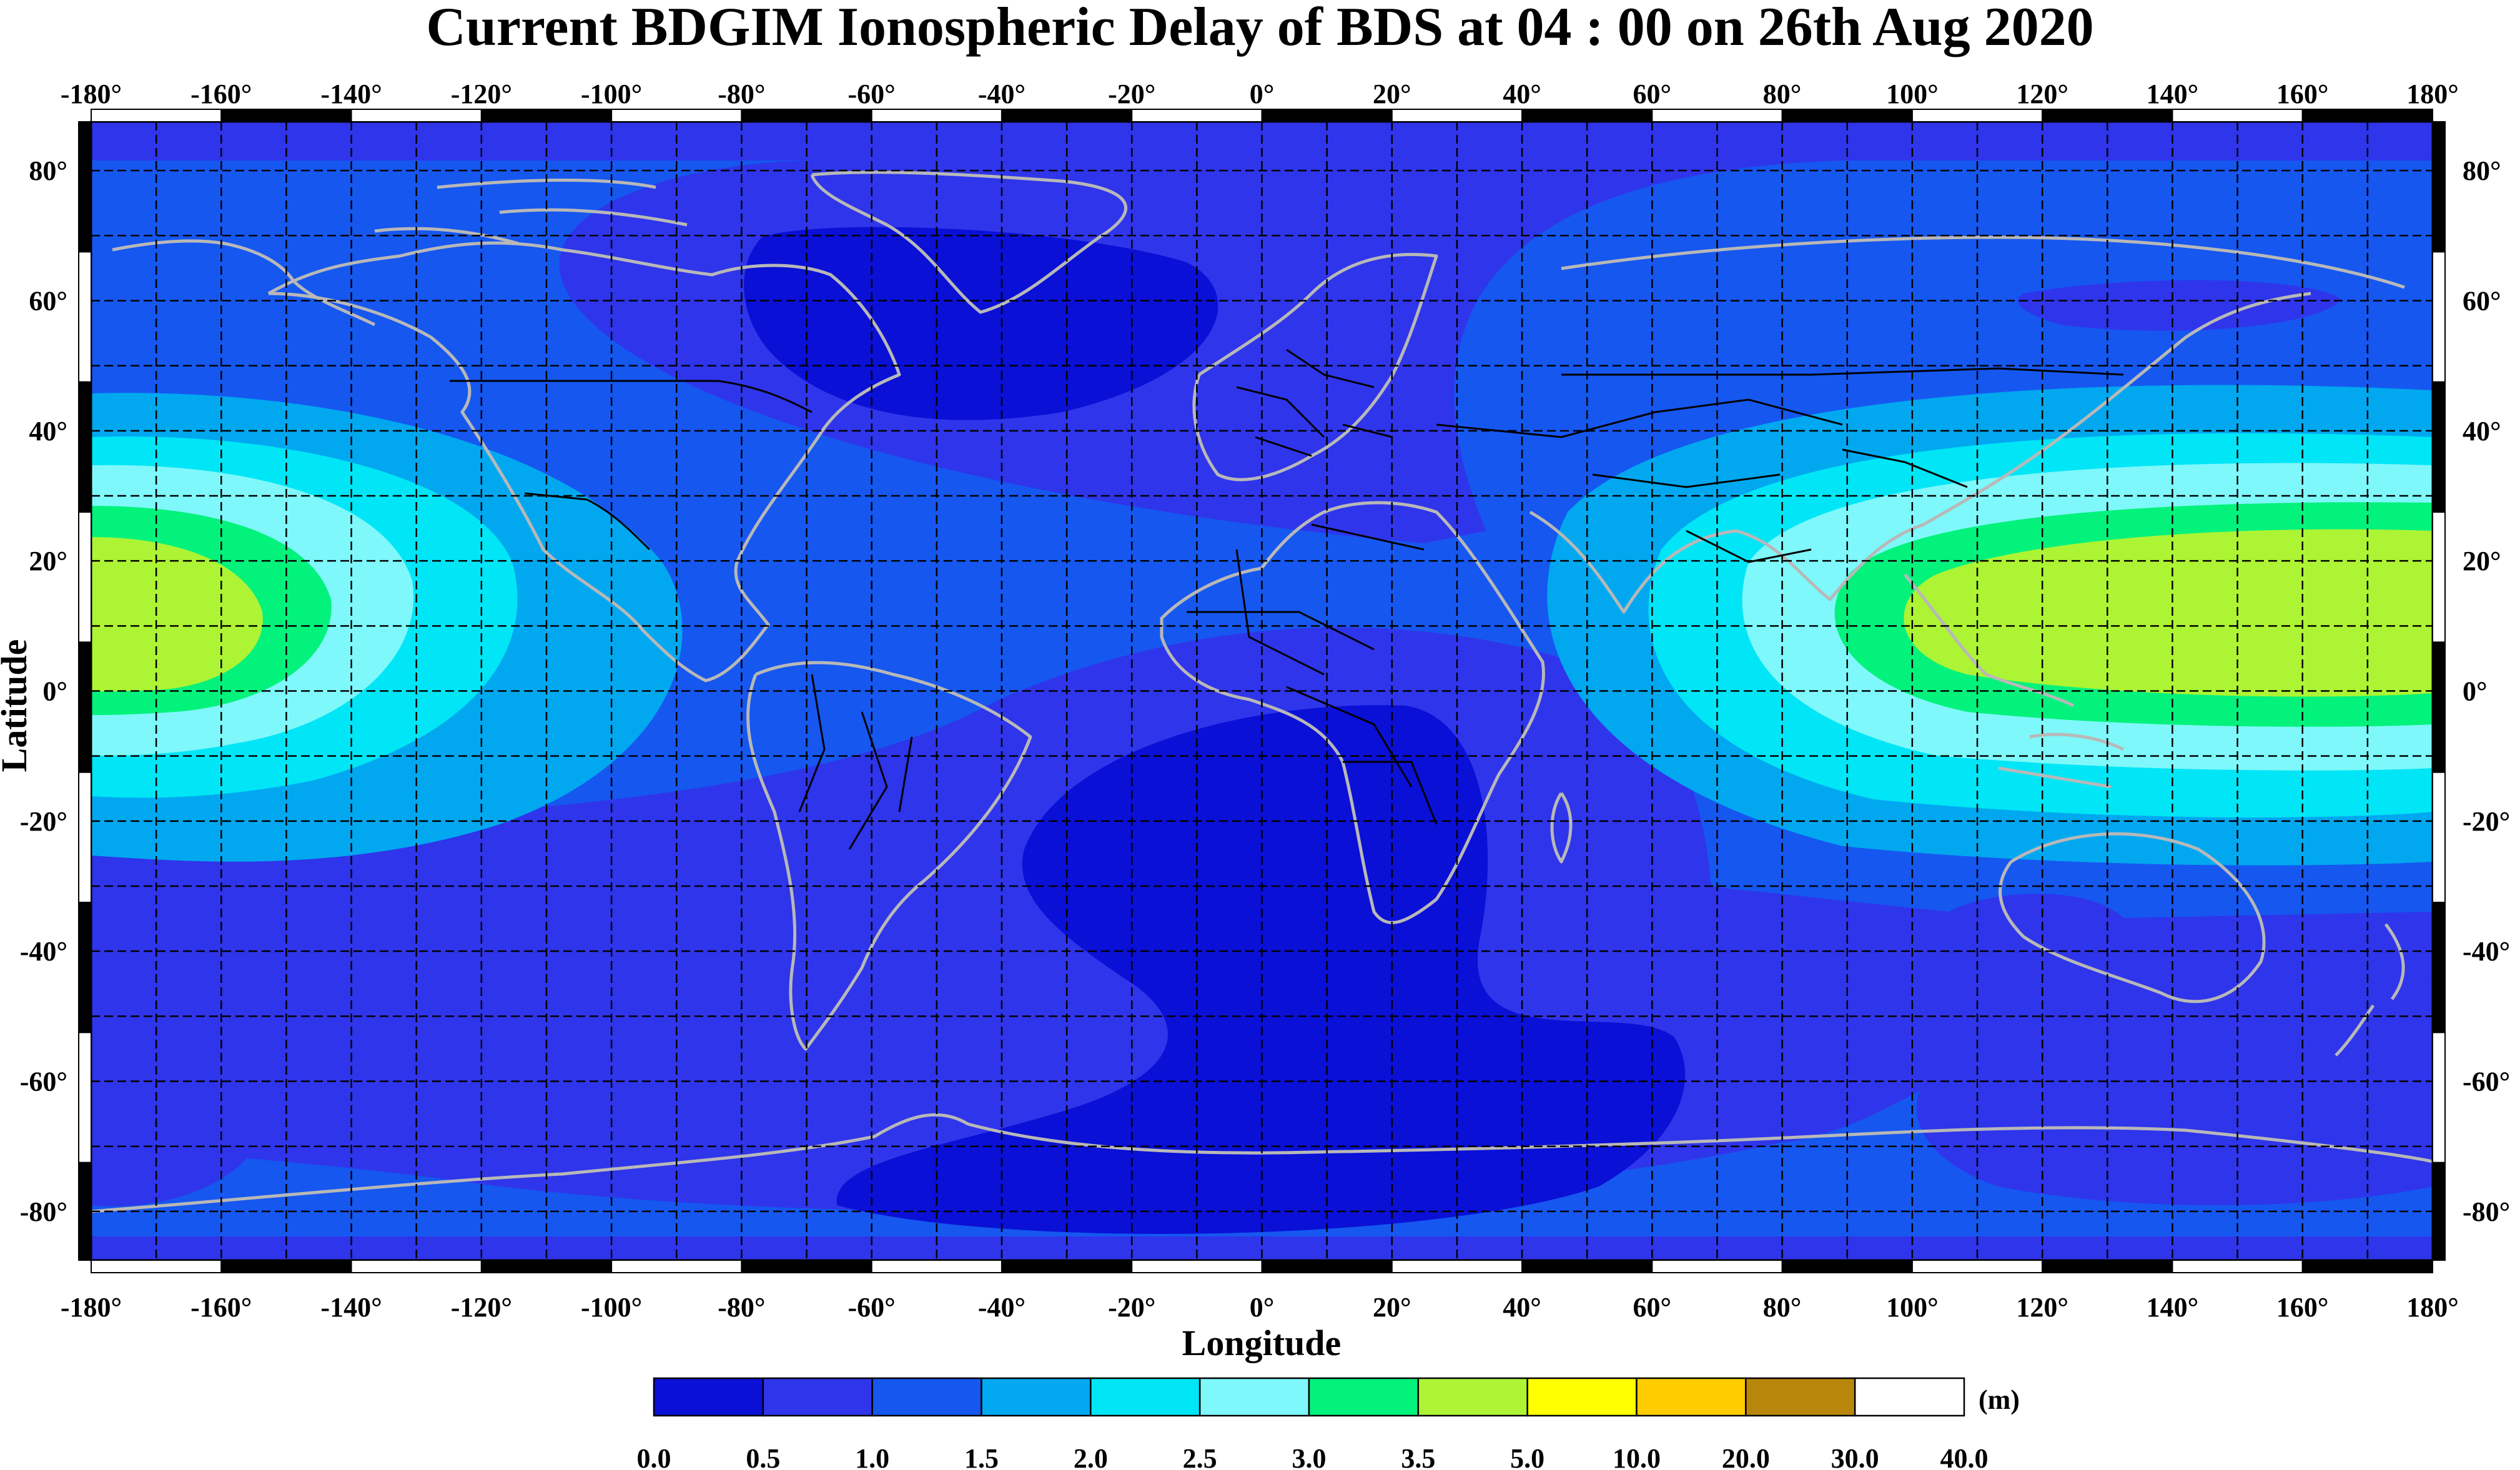  I want to click on x-tick-label-bottom: -180°, so click(92, 1308).